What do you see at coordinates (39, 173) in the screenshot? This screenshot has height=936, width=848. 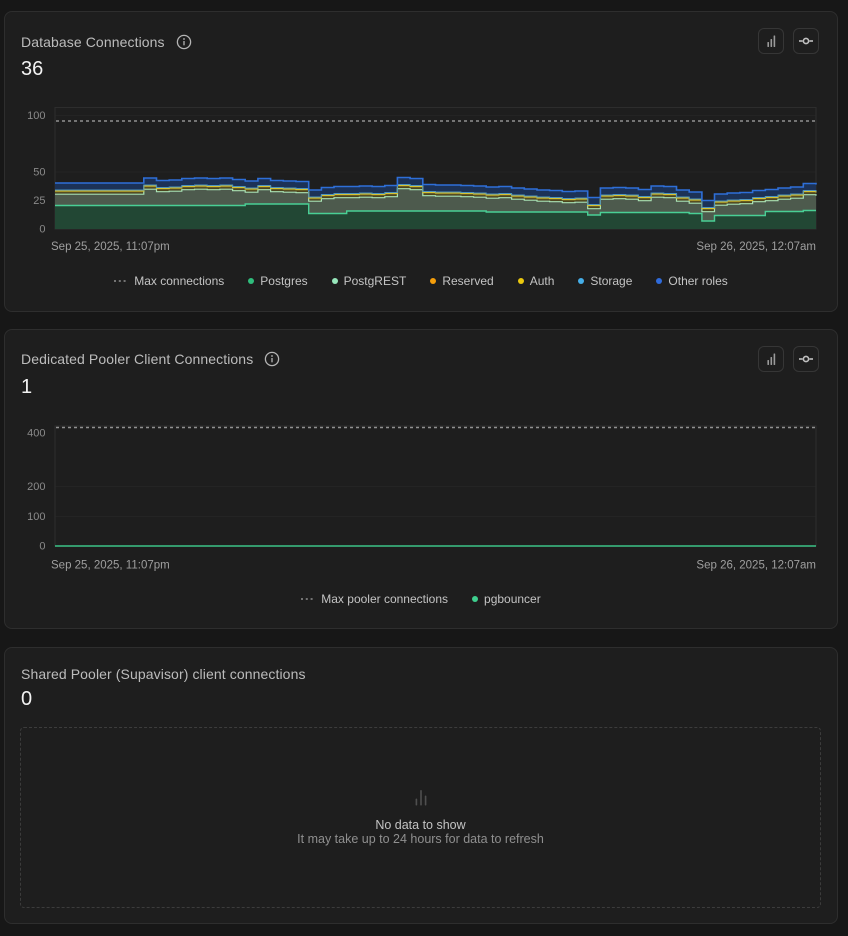 I see `svg-text: 50` at bounding box center [39, 173].